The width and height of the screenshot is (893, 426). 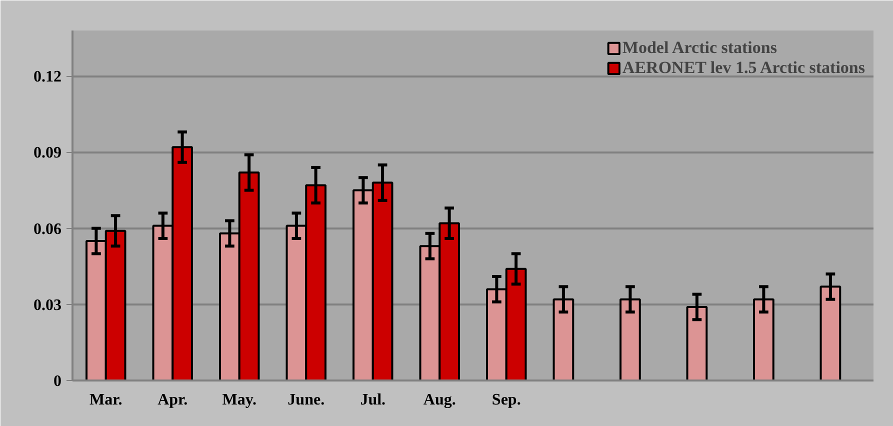 I want to click on legend-label: Model Arctic stations, so click(x=699, y=48).